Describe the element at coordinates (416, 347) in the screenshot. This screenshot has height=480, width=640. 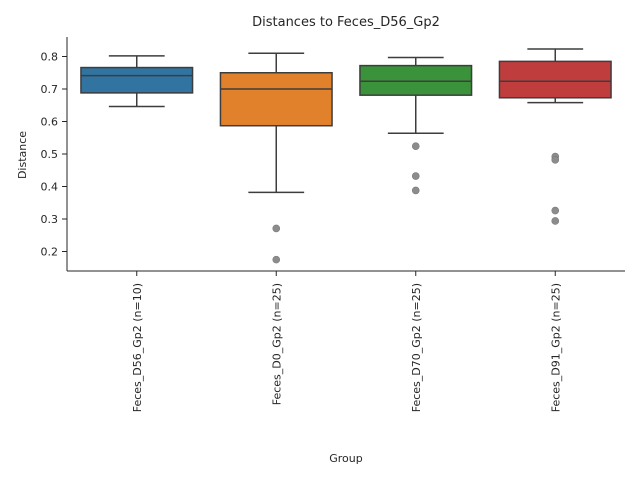
I see `x-tick-label: Feces_D70_Gp2 (n=25)` at that location.